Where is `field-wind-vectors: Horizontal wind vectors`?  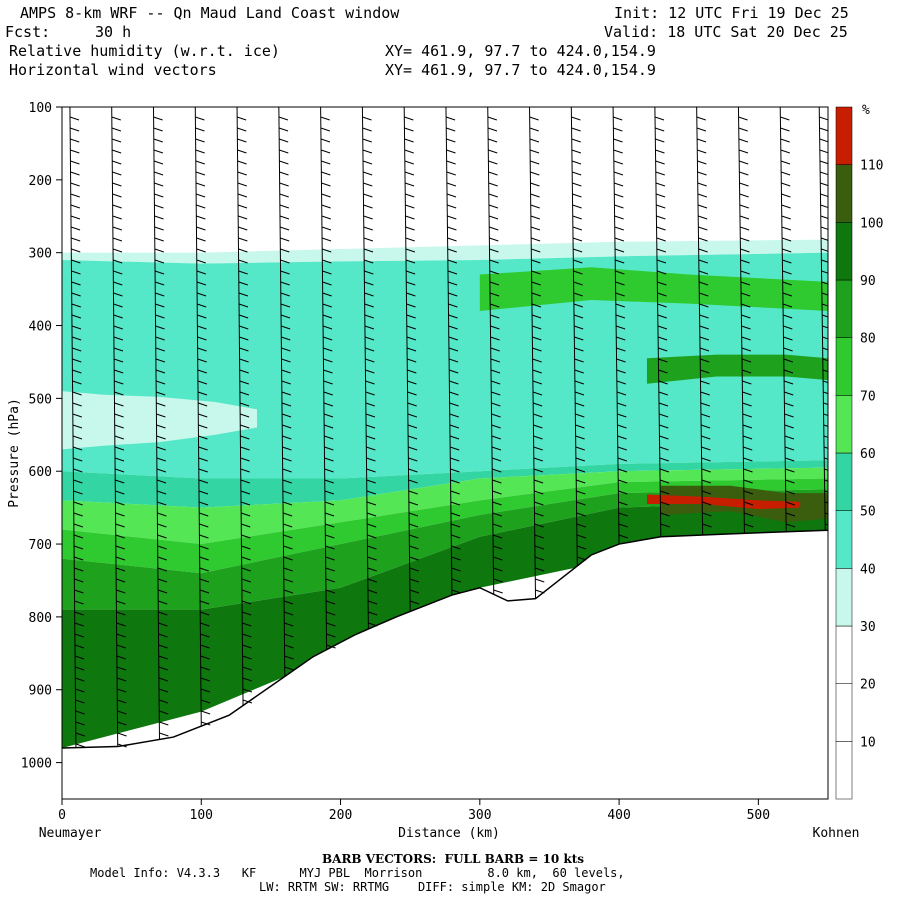 field-wind-vectors: Horizontal wind vectors is located at coordinates (113, 70).